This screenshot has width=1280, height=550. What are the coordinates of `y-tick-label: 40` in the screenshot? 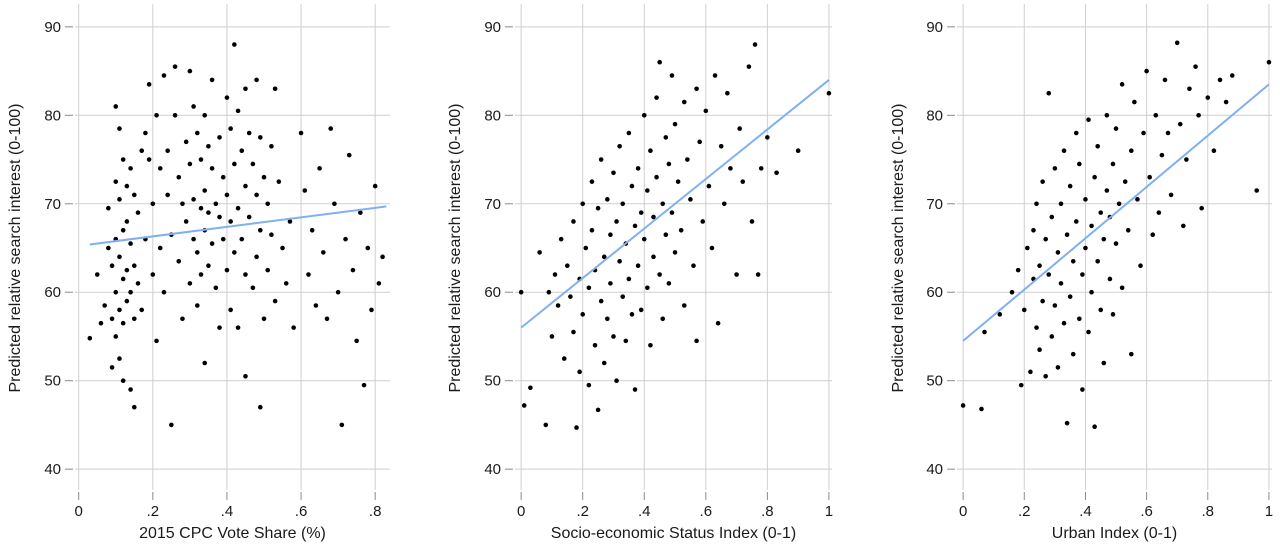 It's located at (52, 469).